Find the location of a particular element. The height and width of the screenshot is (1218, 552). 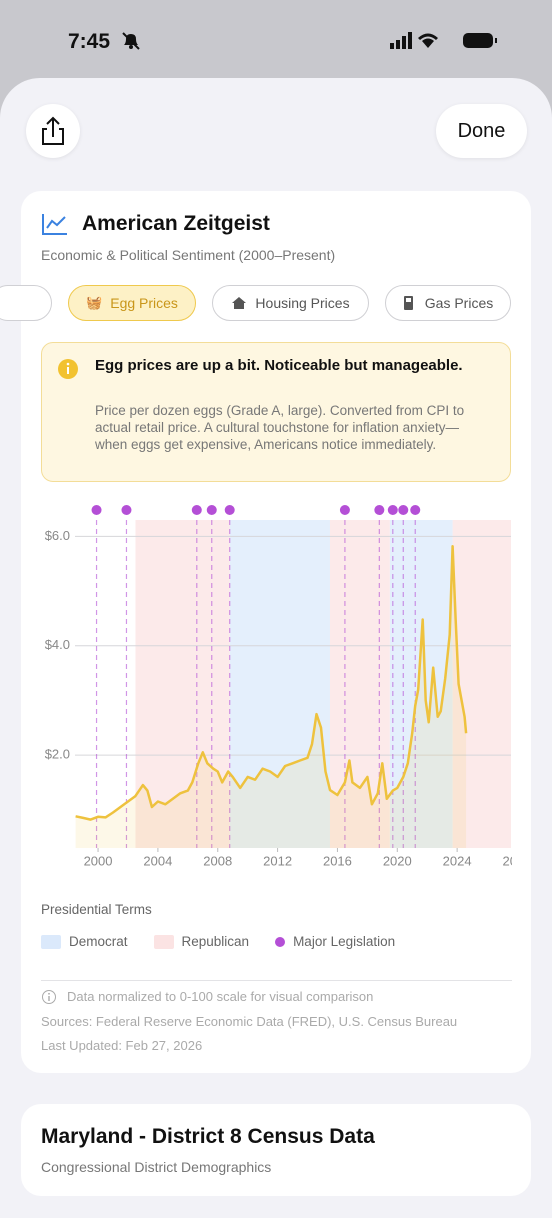

mute-icon is located at coordinates (131, 41).